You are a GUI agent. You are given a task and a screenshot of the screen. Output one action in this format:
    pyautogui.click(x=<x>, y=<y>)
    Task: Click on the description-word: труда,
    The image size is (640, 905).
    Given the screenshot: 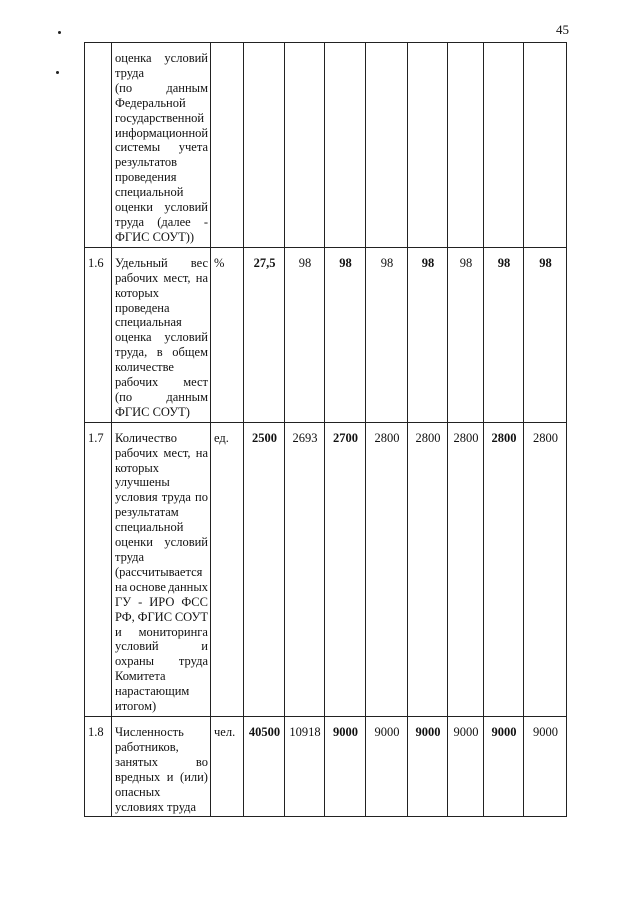 What is the action you would take?
    pyautogui.click(x=131, y=352)
    